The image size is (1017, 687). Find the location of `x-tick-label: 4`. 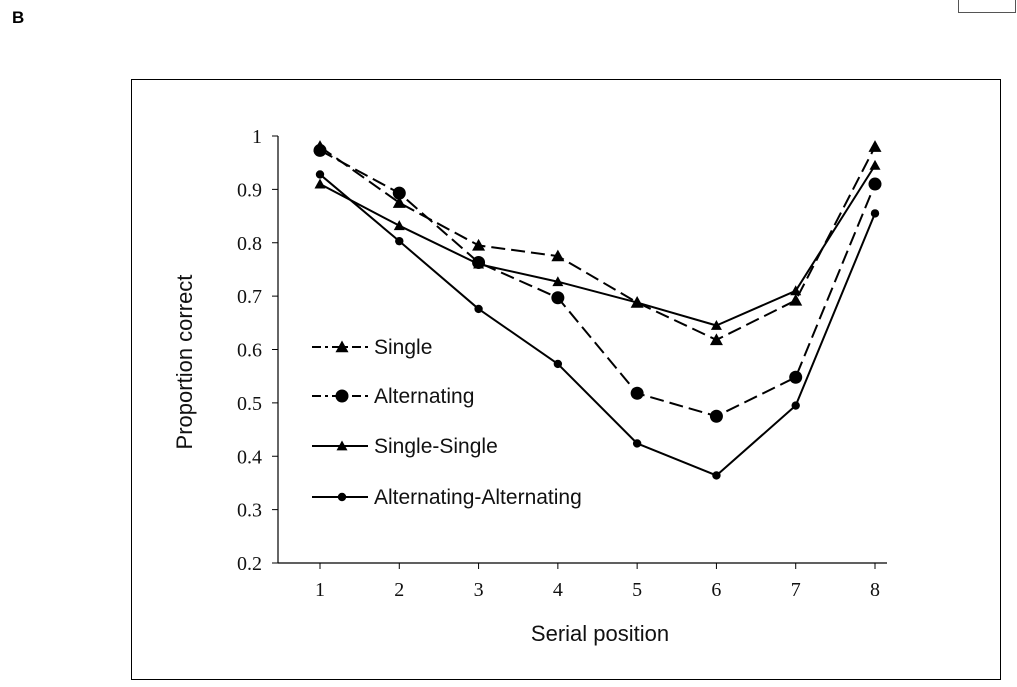

x-tick-label: 4 is located at coordinates (558, 590).